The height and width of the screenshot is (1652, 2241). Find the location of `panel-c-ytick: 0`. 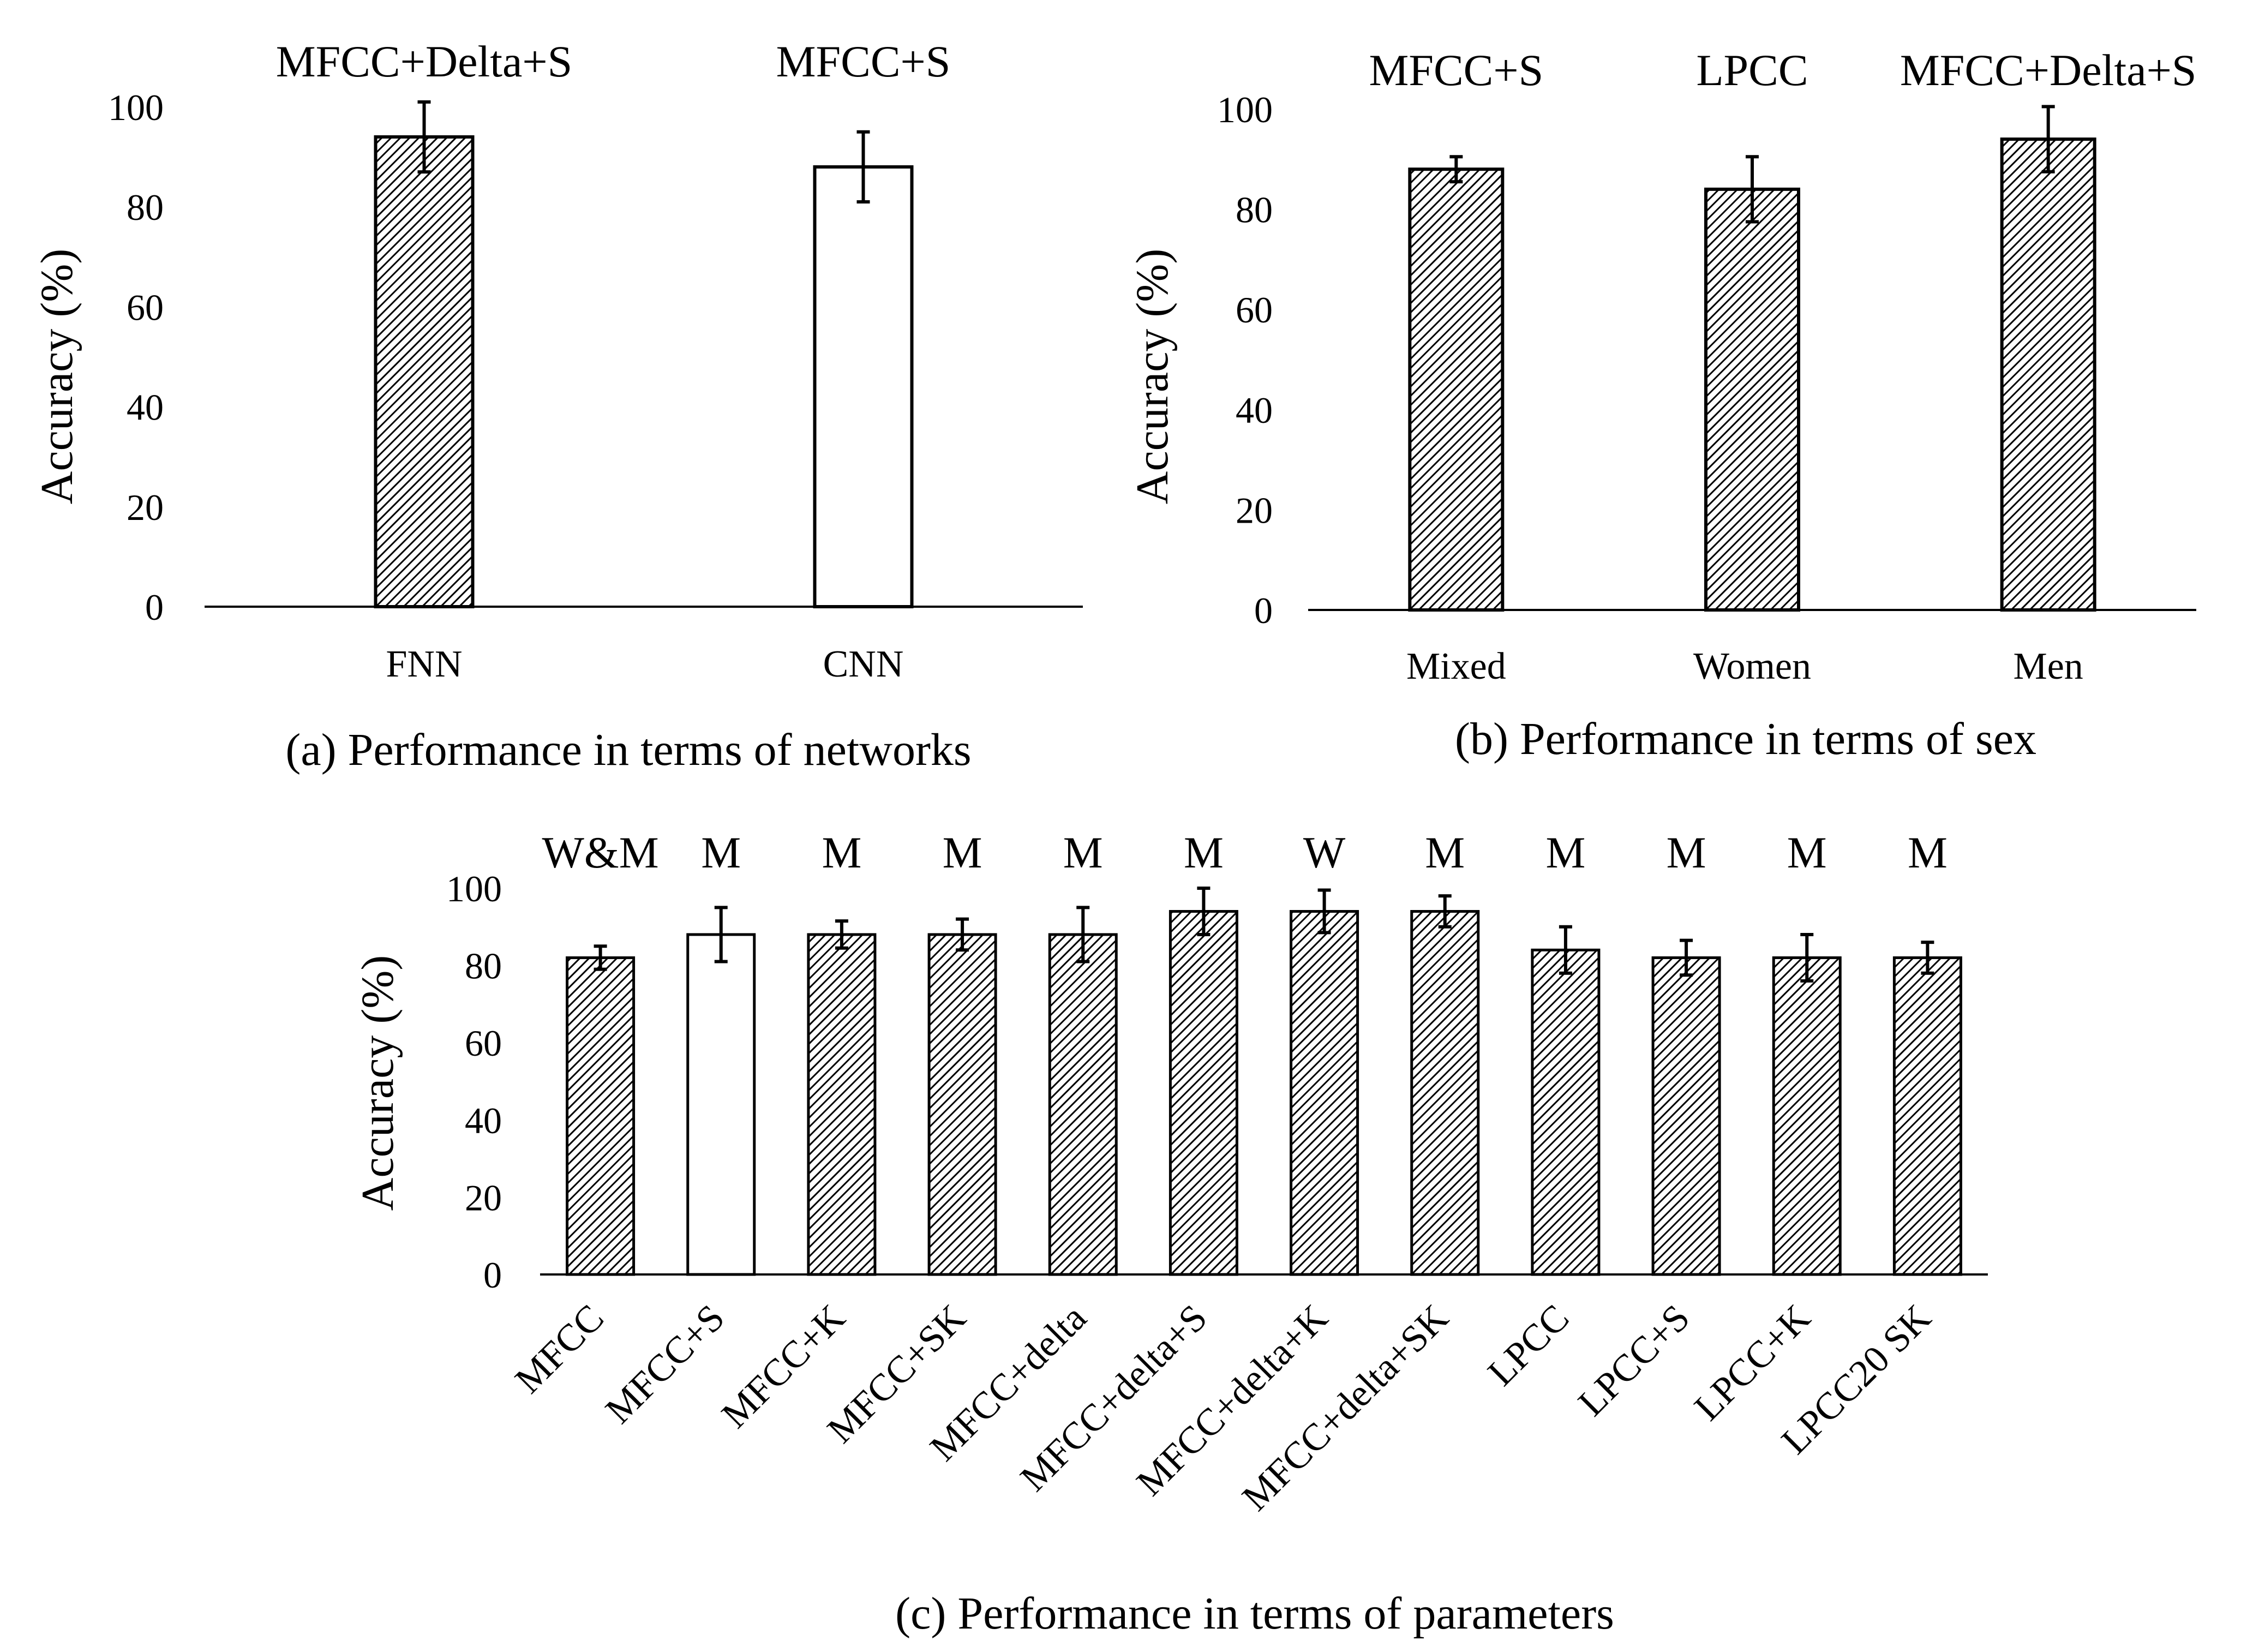

panel-c-ytick: 0 is located at coordinates (493, 1275).